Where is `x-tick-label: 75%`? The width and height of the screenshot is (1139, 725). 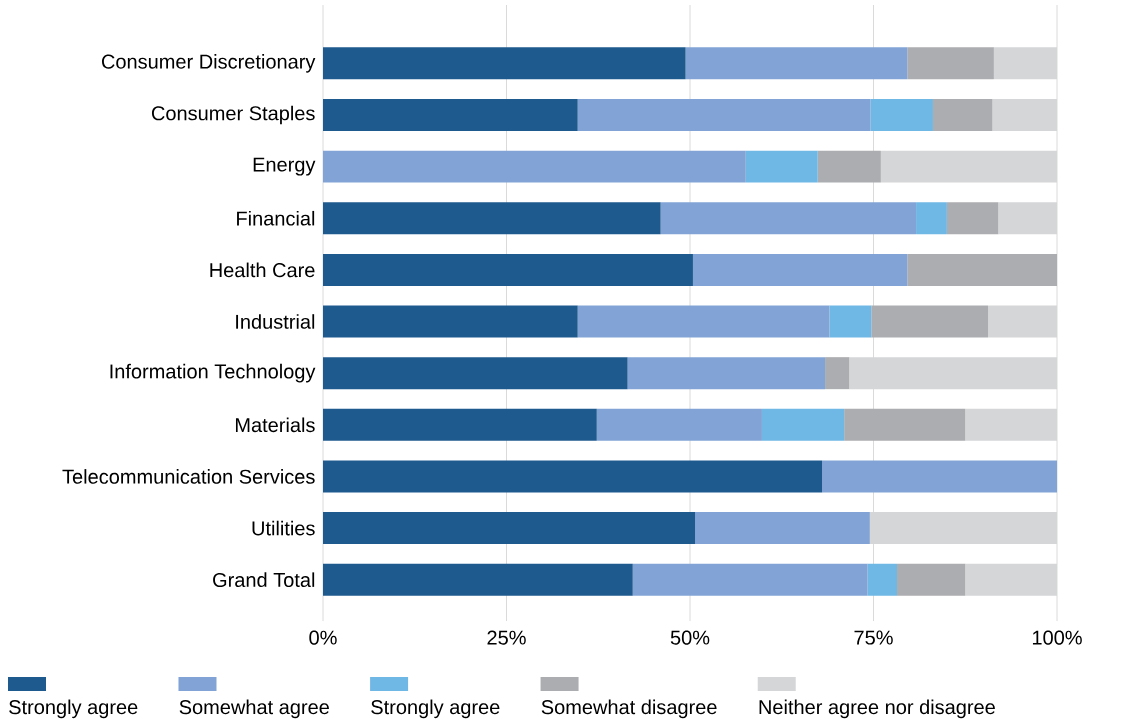
x-tick-label: 75% is located at coordinates (873, 637).